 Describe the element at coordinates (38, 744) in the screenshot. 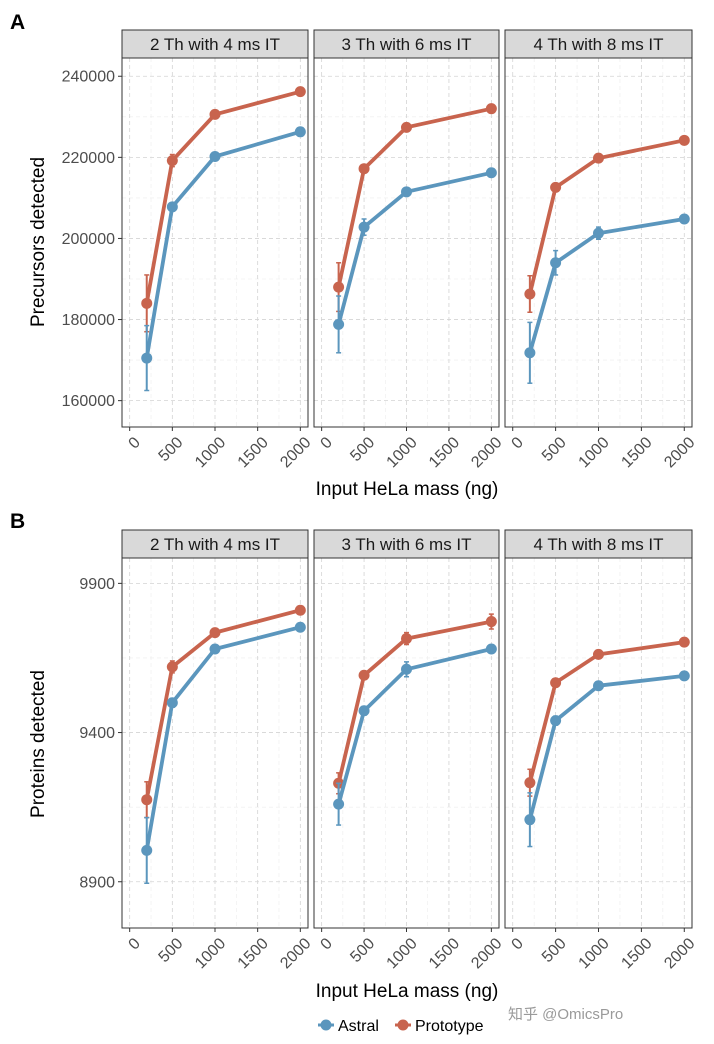

I see `y-axis-title: Proteins detected` at that location.